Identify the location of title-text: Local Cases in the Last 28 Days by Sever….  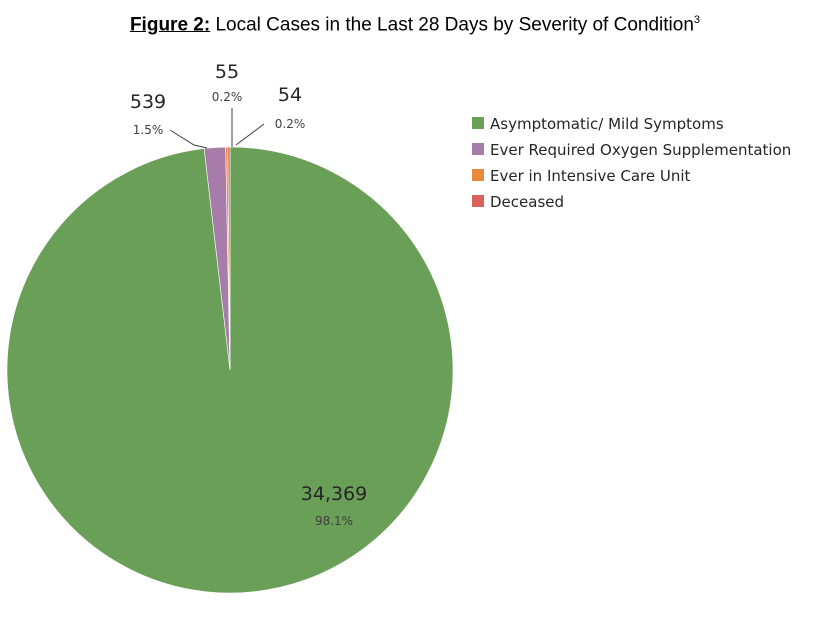
(454, 25).